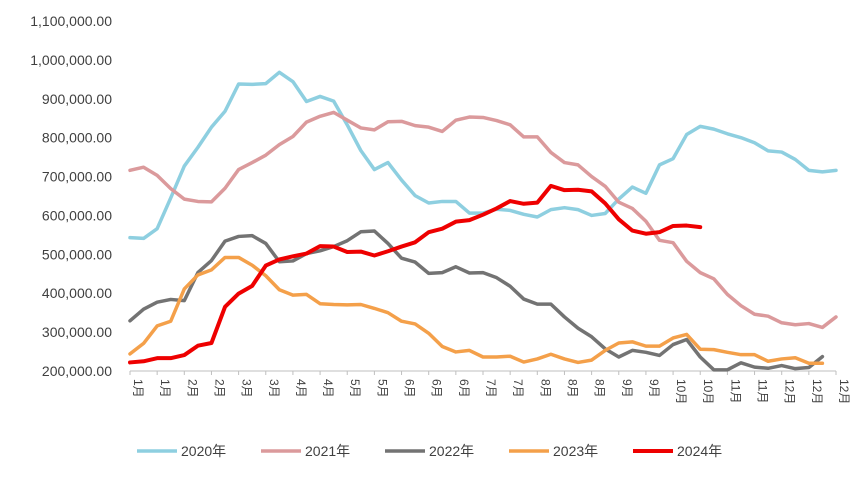  Describe the element at coordinates (77, 138) in the screenshot. I see `y-tick-label: 800,000.00` at that location.